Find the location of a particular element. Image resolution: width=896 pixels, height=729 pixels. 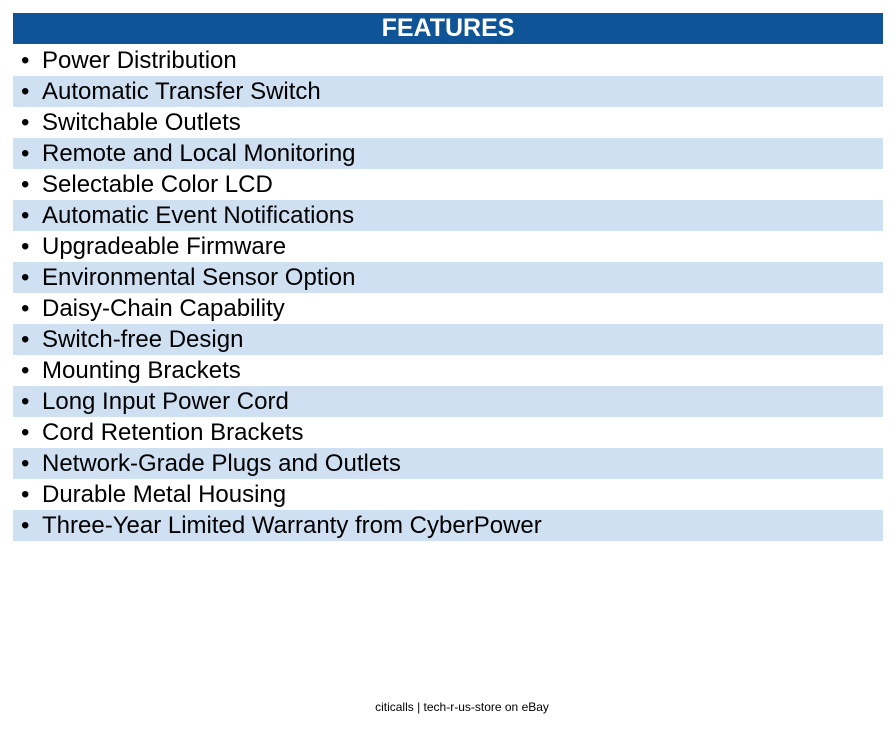

feature-item: Environmental Sensor Option is located at coordinates (448, 277).